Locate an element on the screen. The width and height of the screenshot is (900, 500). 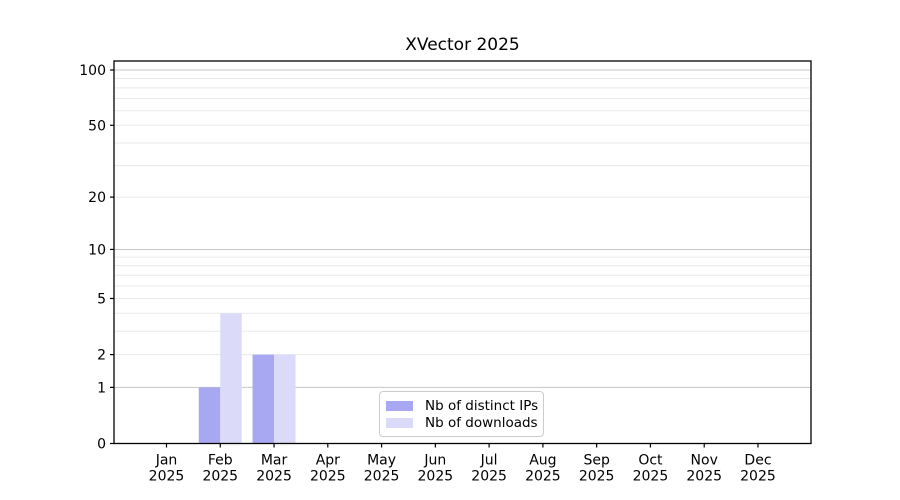
legend-item-downloads: Nb of downloads is located at coordinates (462, 422).